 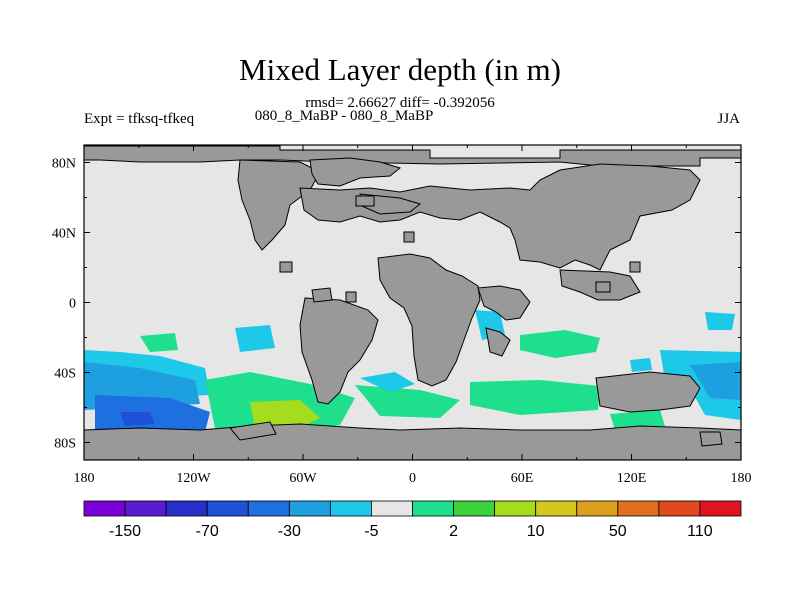 I want to click on x-tick-label: 120E, so click(x=632, y=478).